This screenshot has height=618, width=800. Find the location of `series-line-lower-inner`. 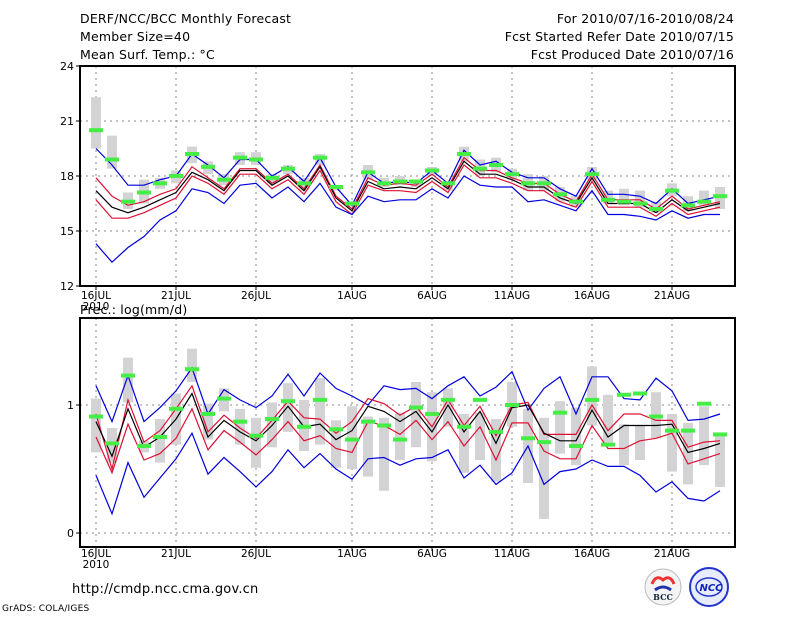

series-line-lower-inner is located at coordinates (408, 191).